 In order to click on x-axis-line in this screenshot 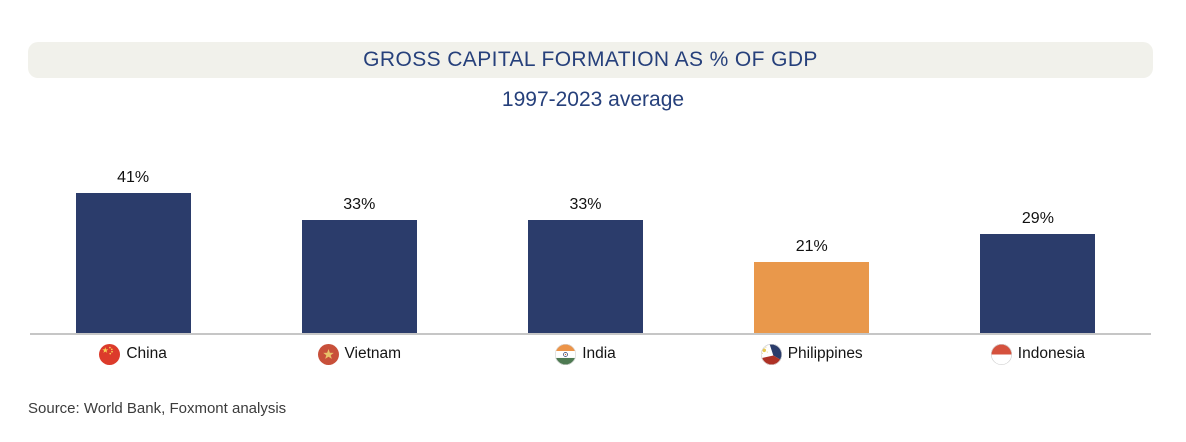, I will do `click(590, 334)`.